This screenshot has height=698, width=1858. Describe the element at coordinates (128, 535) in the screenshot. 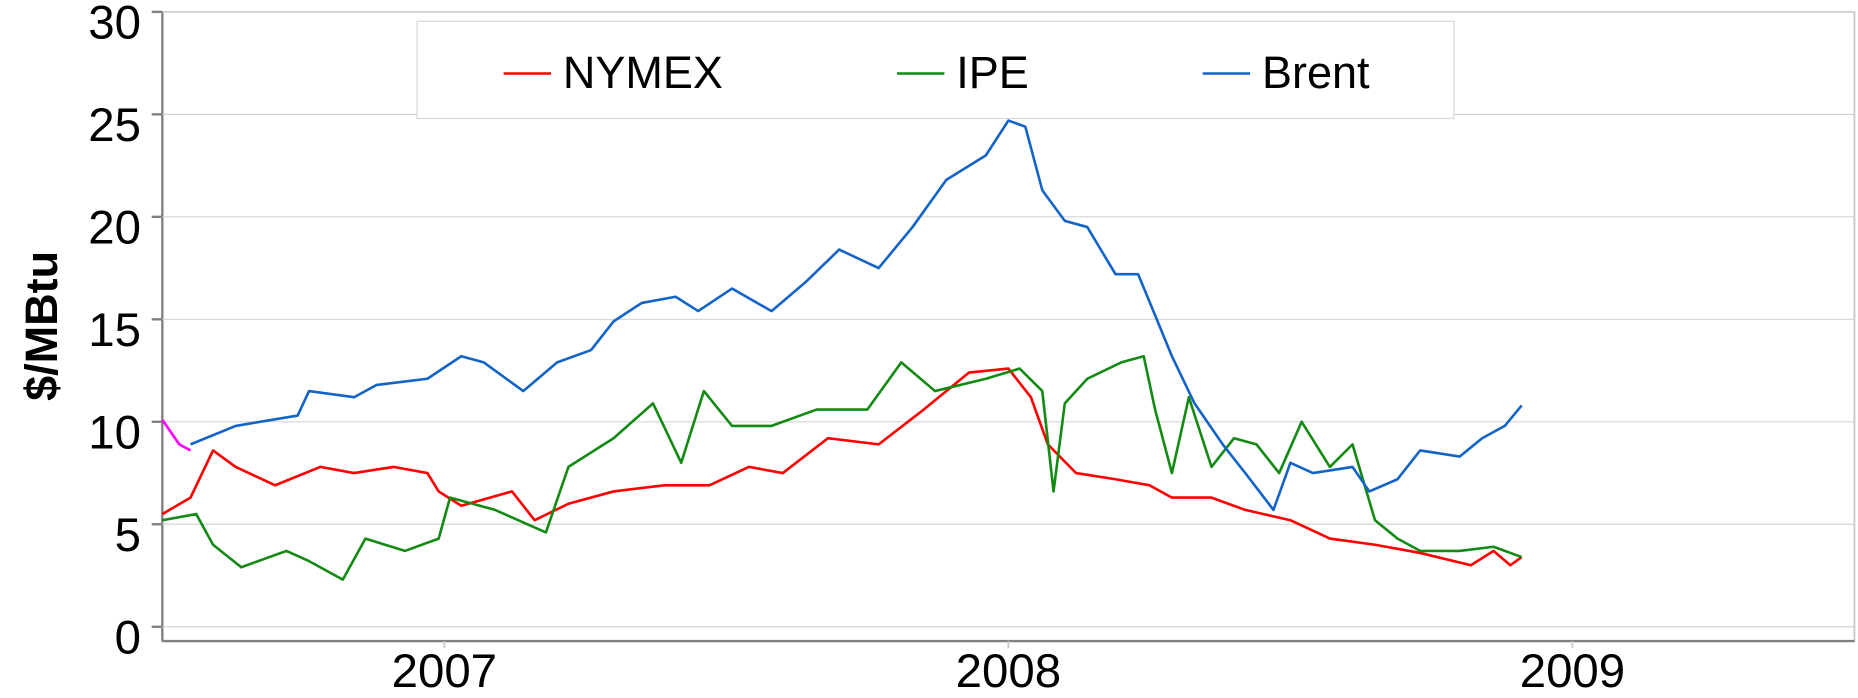

I see `y-tick-label: 5` at that location.